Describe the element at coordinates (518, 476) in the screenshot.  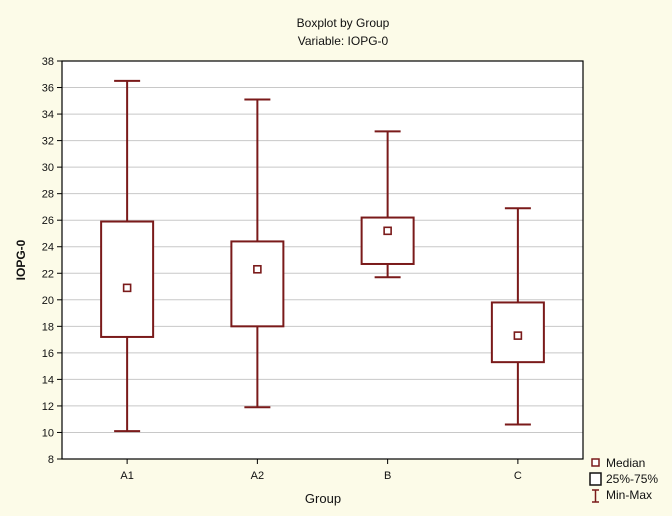
I see `x-tick-label: C` at that location.